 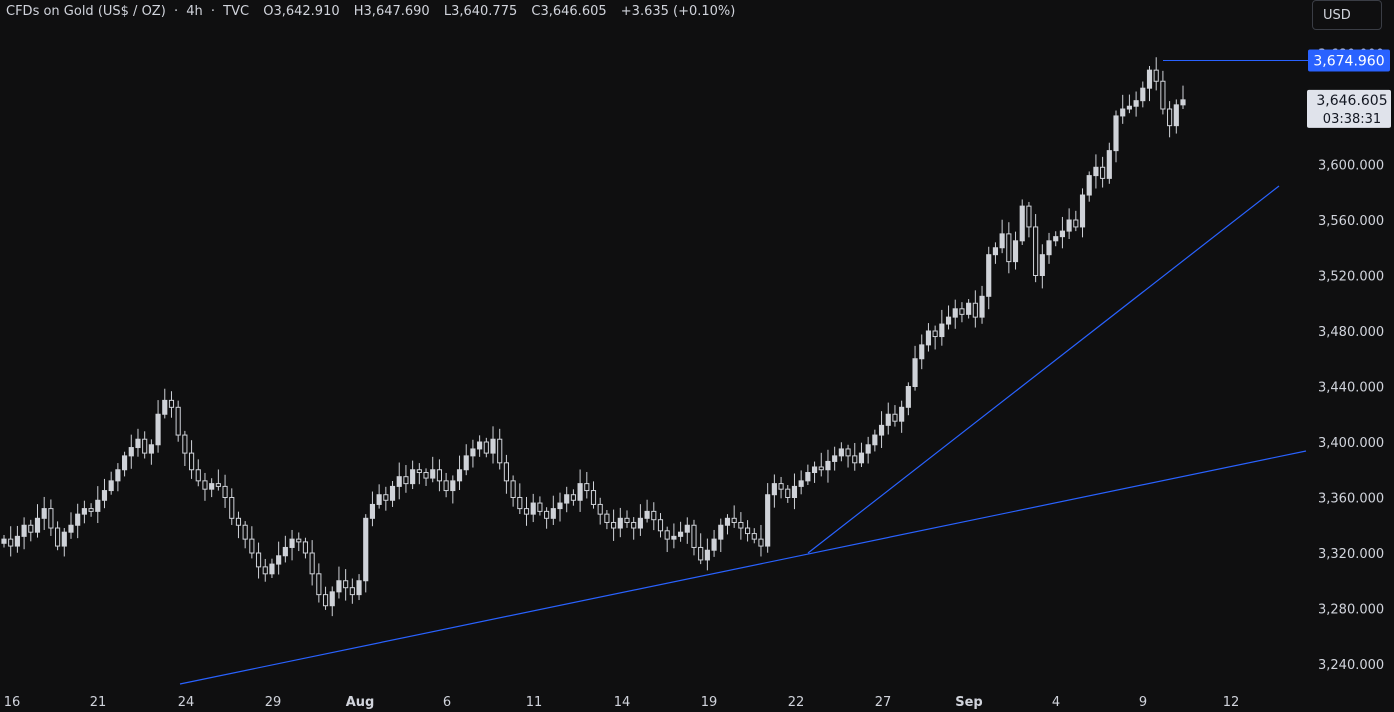 What do you see at coordinates (1351, 332) in the screenshot?
I see `price-tick-label: 3,480.000` at bounding box center [1351, 332].